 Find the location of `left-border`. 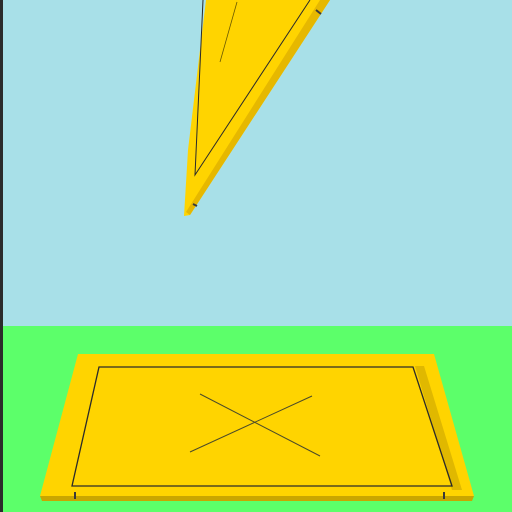

left-border is located at coordinates (1, 256).